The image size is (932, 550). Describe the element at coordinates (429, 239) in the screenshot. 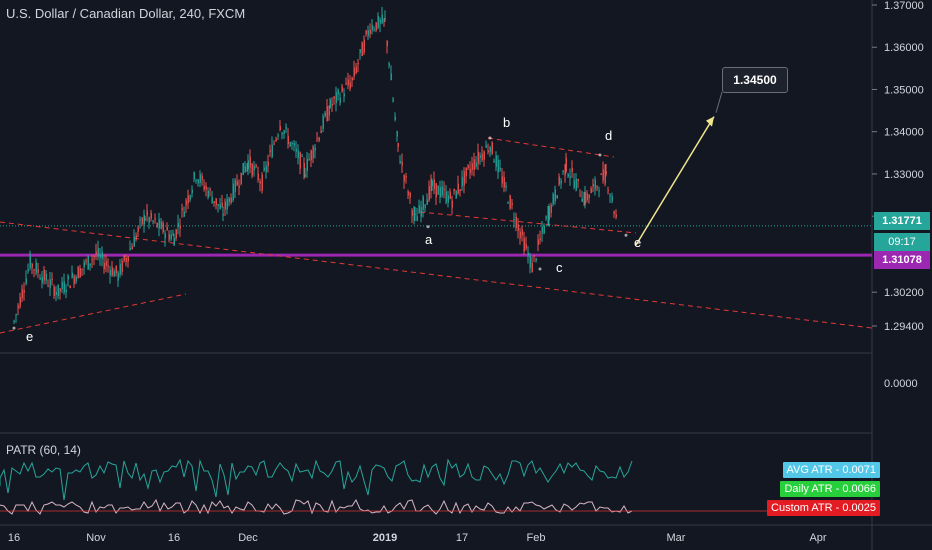

I see `wave-label-a: a` at that location.